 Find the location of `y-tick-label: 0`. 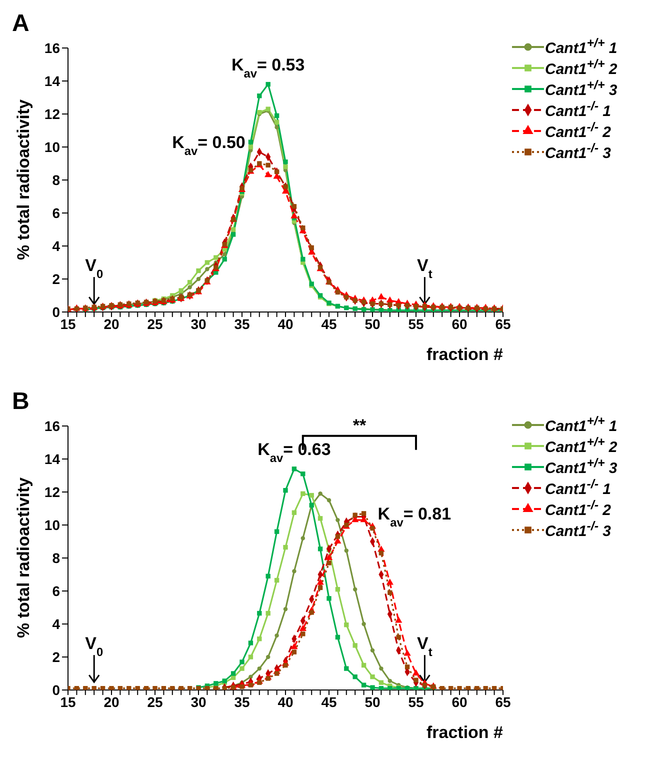

y-tick-label: 0 is located at coordinates (56, 312).